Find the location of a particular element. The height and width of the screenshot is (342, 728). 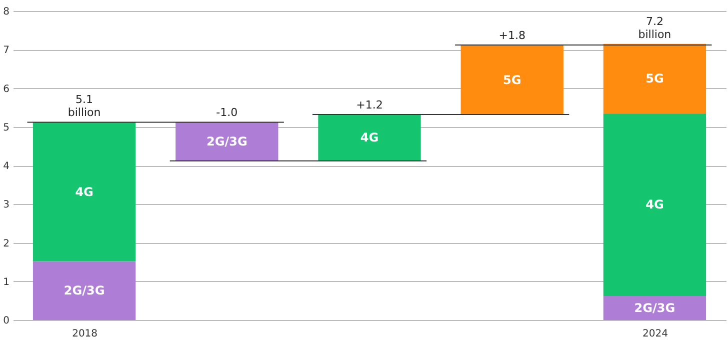

total-label: +1.2 is located at coordinates (369, 105).